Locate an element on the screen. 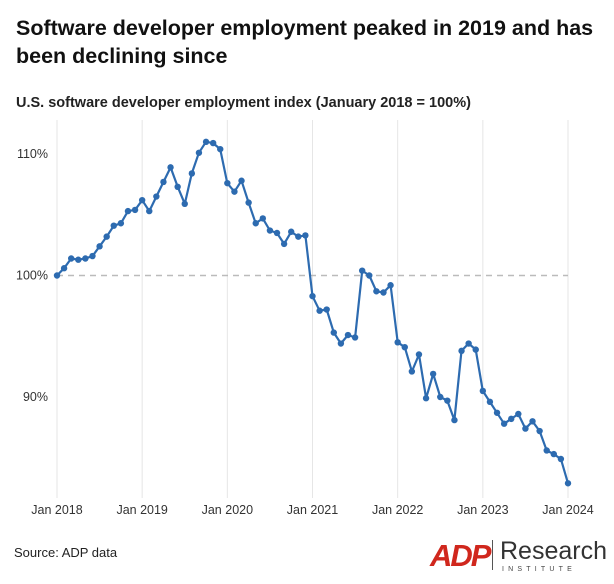  y-tick-label: 100% is located at coordinates (32, 276).